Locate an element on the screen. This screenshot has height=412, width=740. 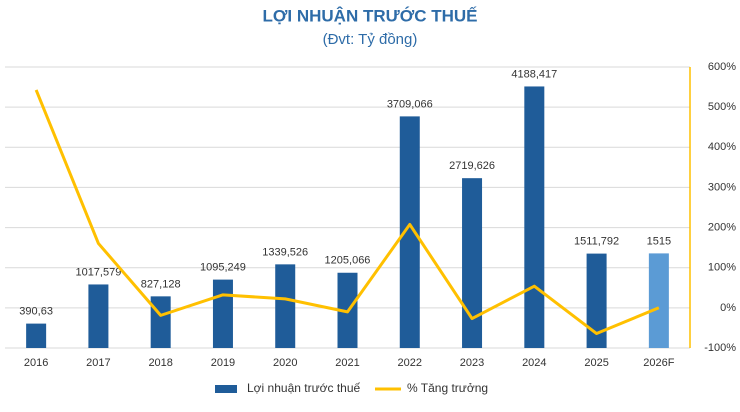
data-label: 4188,417 is located at coordinates (534, 74).